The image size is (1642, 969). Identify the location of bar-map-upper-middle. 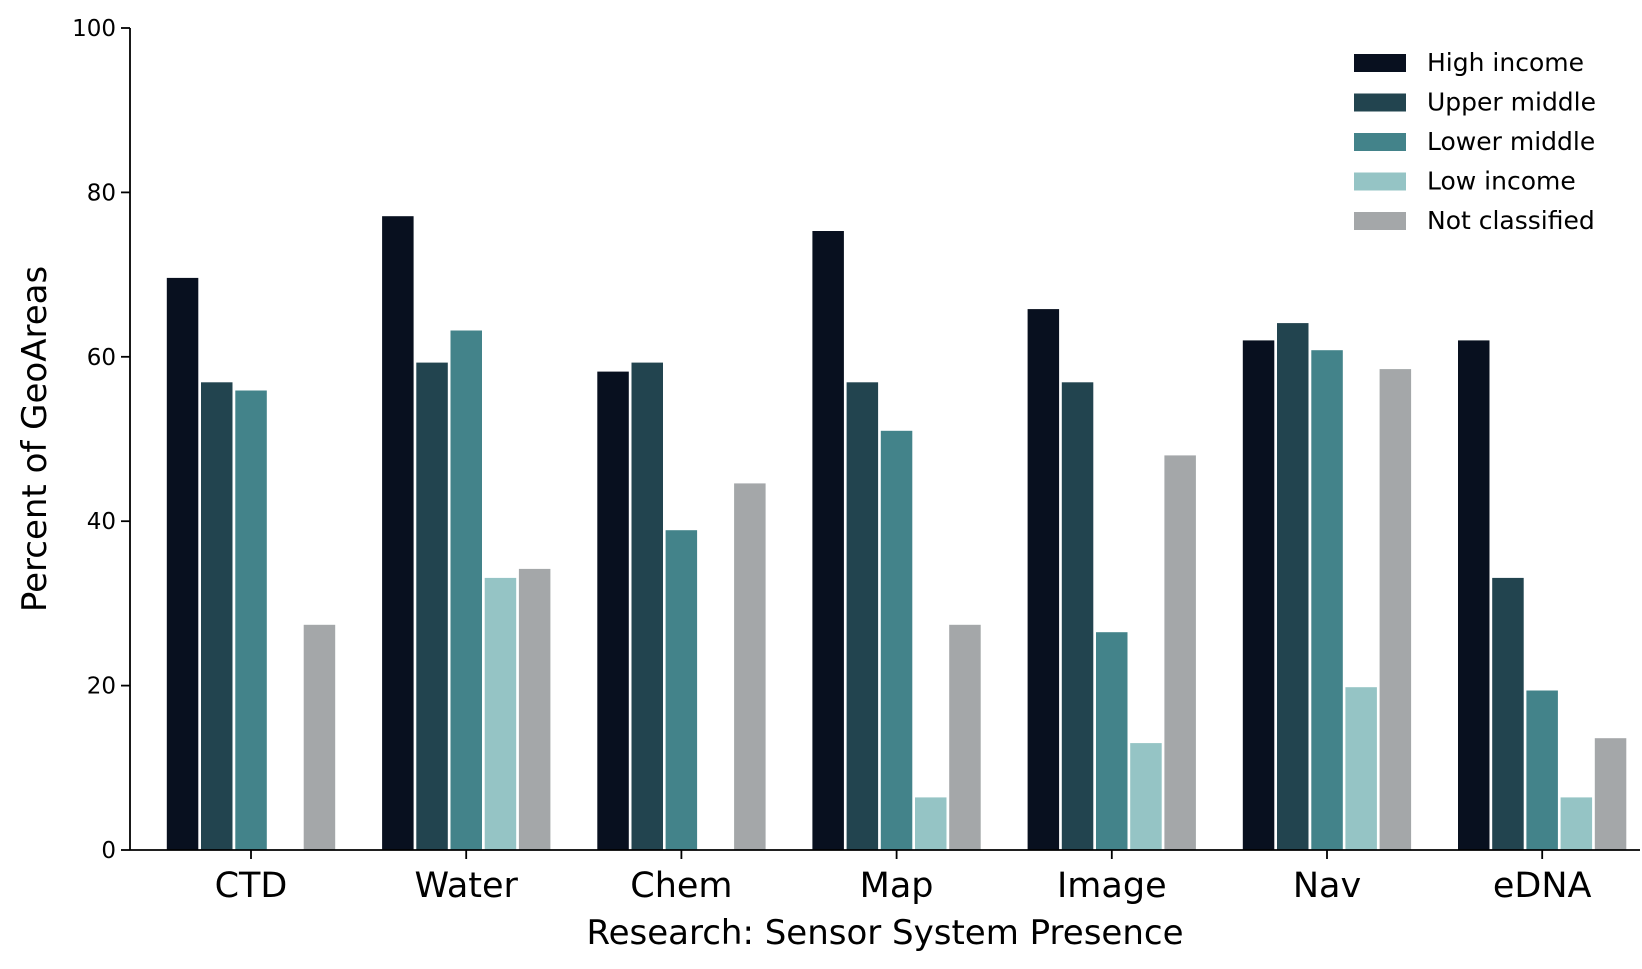
(862, 616).